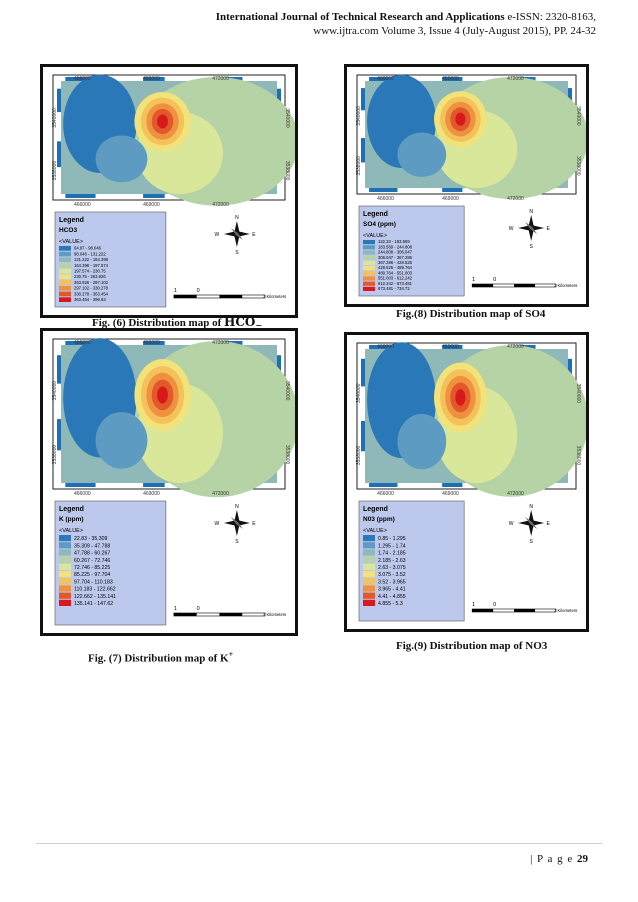 The width and height of the screenshot is (638, 902). What do you see at coordinates (71, 509) in the screenshot?
I see `legend-title: Legend` at bounding box center [71, 509].